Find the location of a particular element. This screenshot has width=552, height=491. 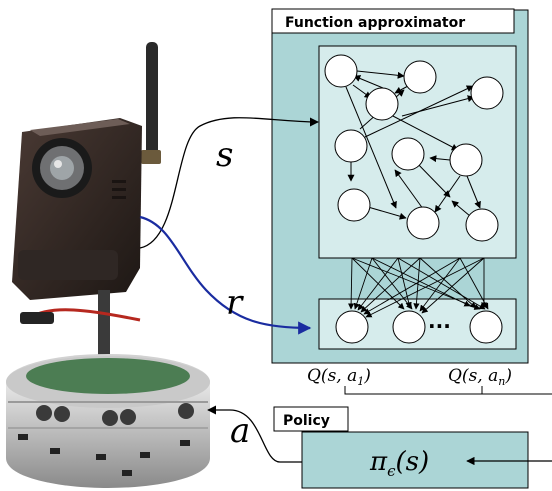

antenna-icon is located at coordinates (151, 103).